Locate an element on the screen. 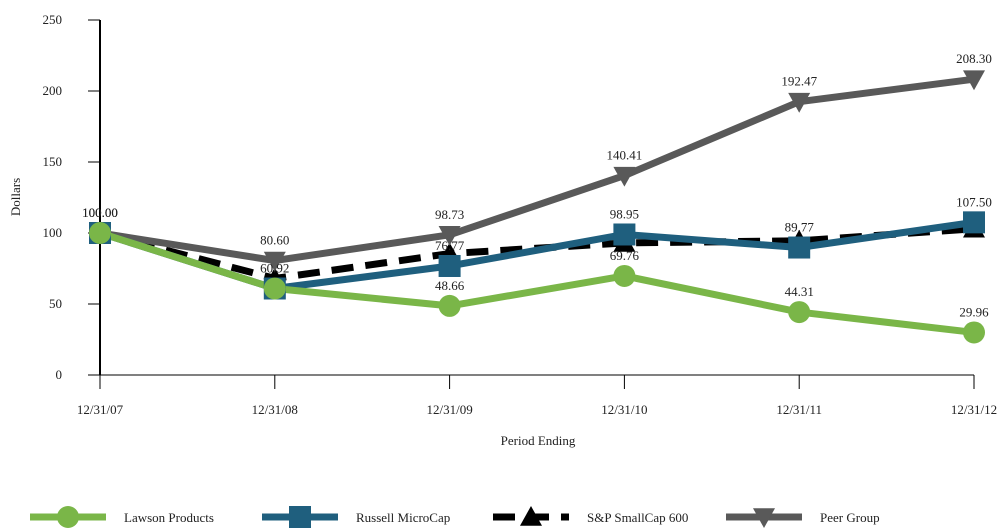  data-label-lawson-products: 29.96 is located at coordinates (974, 311).